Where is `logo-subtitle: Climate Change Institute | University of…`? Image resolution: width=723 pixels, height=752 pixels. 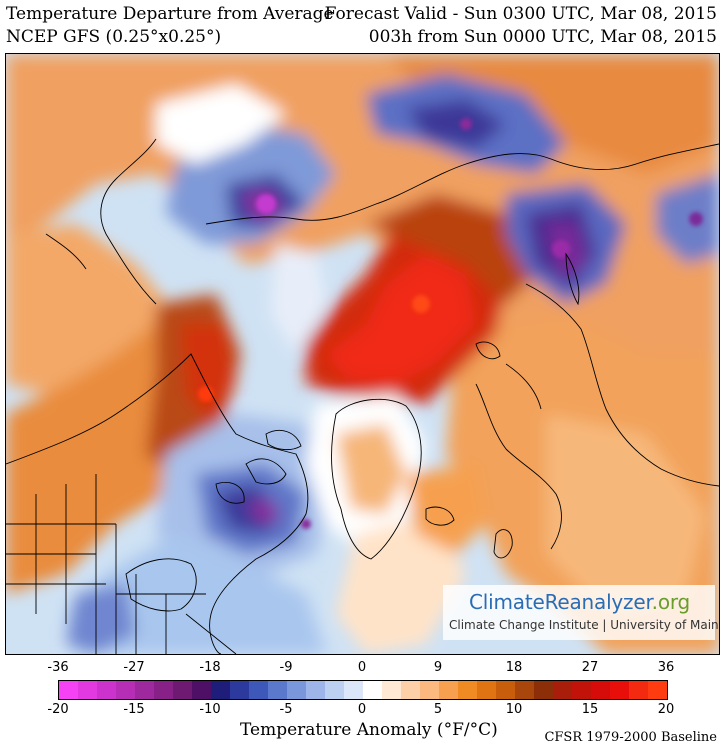
logo-subtitle: Climate Change Institute | University of… is located at coordinates (584, 625).